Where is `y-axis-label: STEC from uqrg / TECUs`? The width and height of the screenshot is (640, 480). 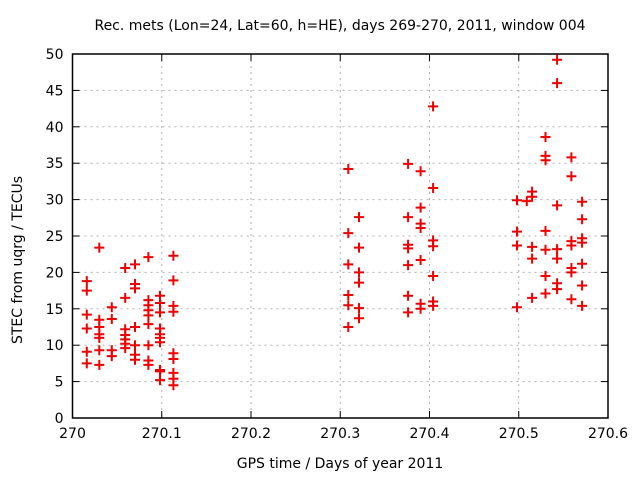 y-axis-label: STEC from uqrg / TECUs is located at coordinates (18, 260).